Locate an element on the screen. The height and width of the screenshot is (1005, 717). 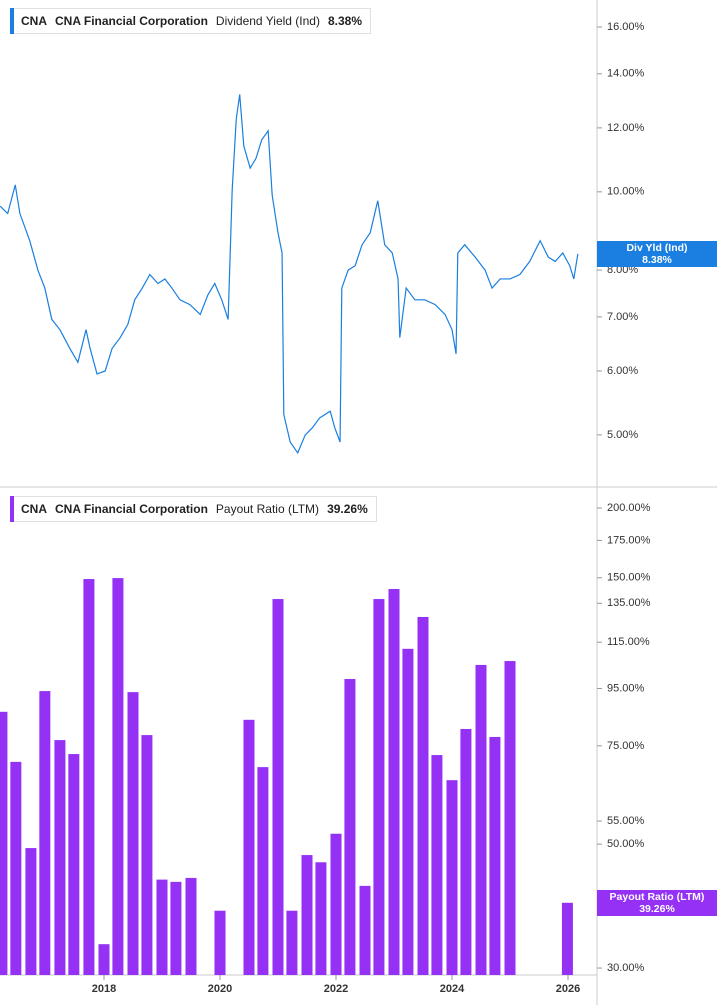
y-tick-label: 115.00% is located at coordinates (628, 642).